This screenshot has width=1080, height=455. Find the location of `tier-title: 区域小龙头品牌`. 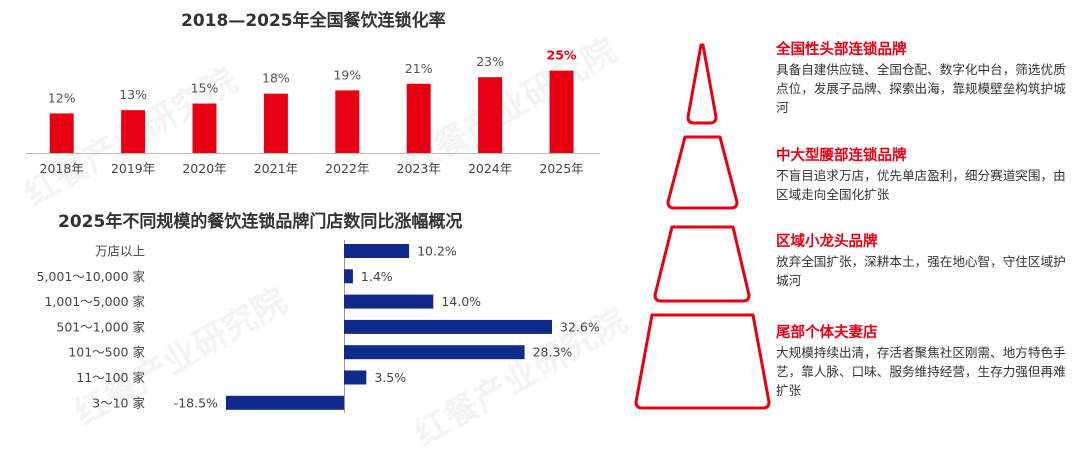

tier-title: 区域小龙头品牌 is located at coordinates (827, 242).